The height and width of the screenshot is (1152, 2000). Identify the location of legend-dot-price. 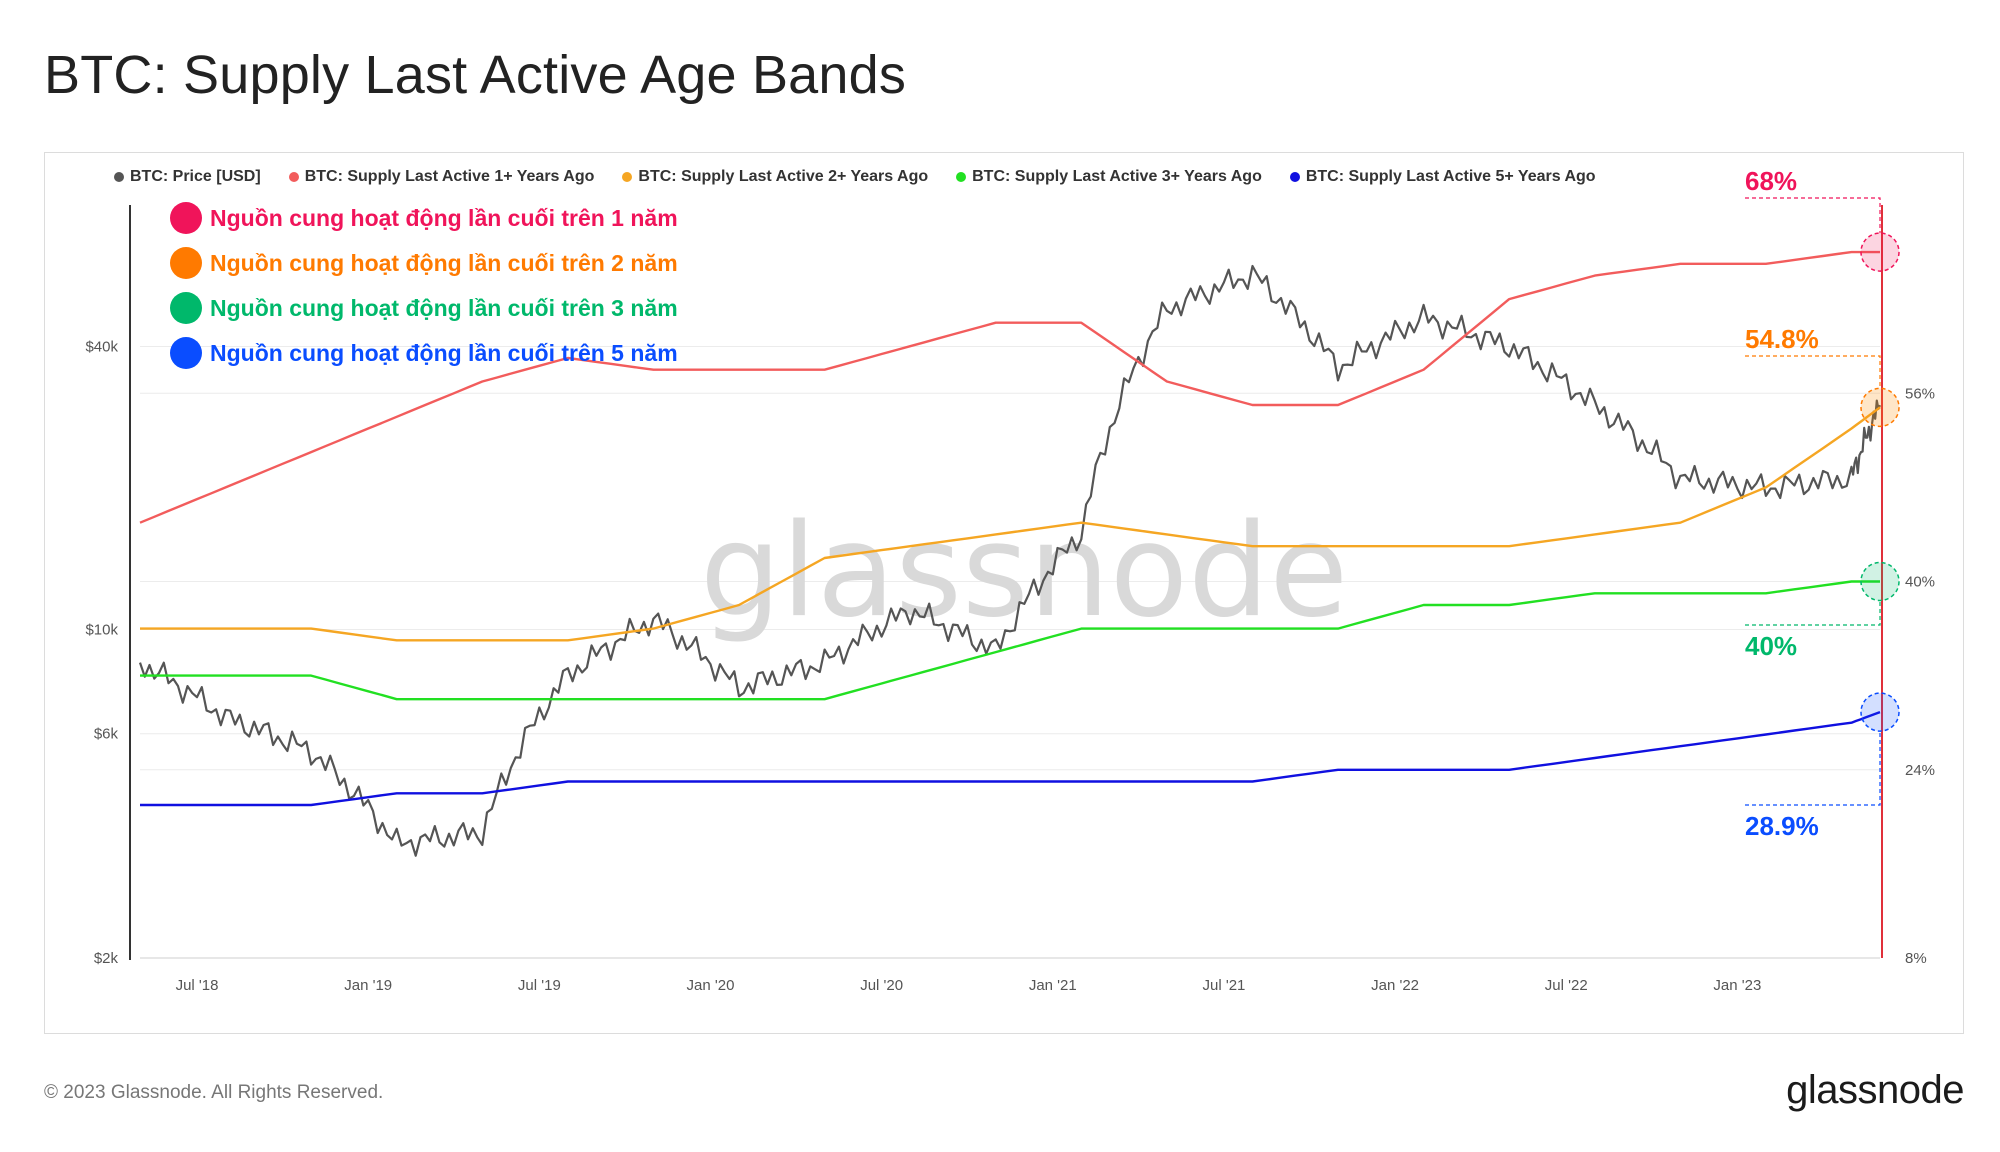
(119, 177).